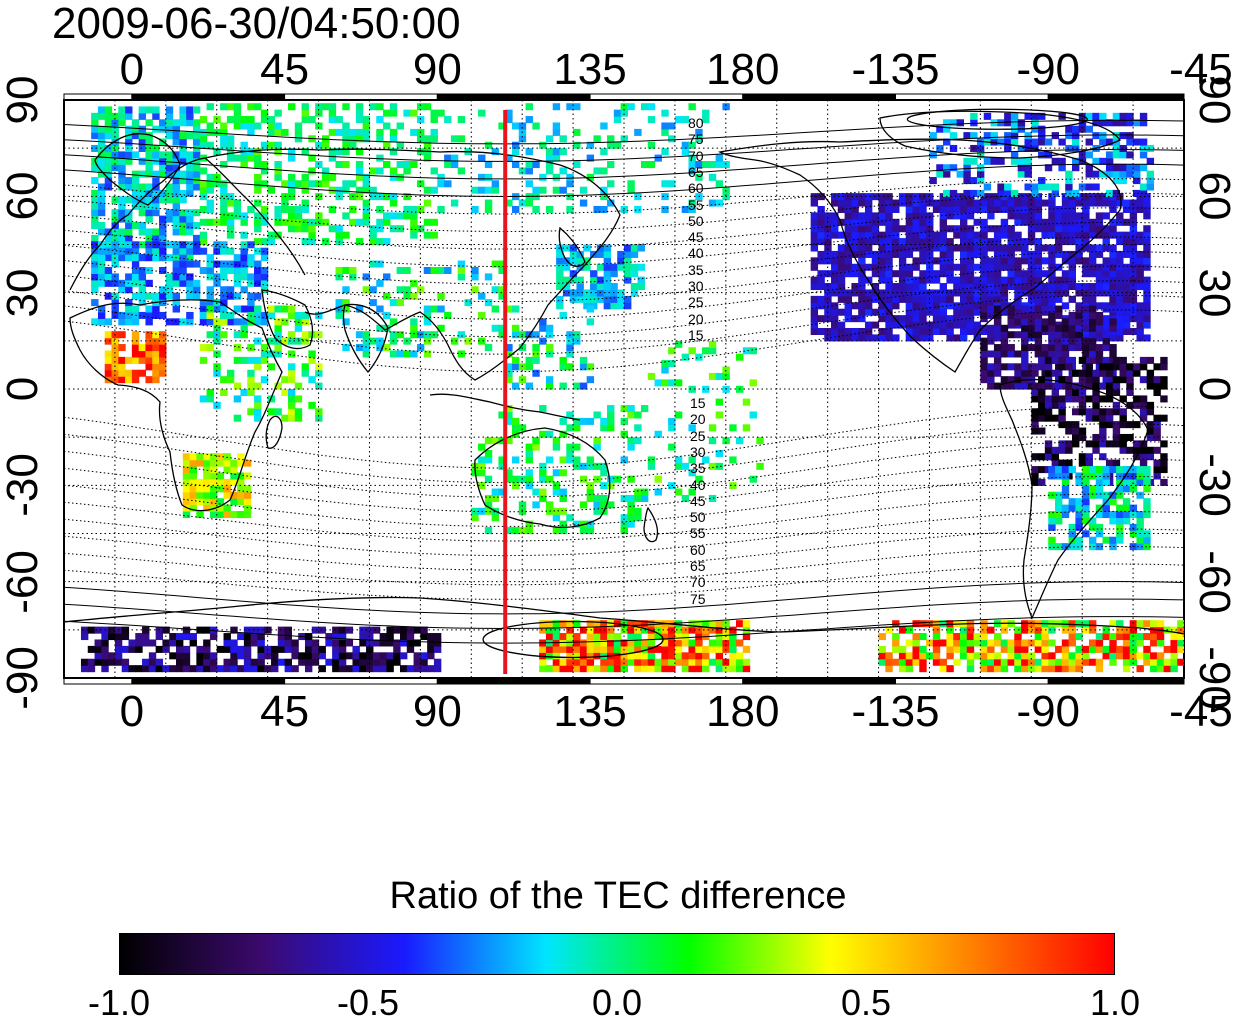  What do you see at coordinates (132, 711) in the screenshot?
I see `lon-tick-label-bottom: 0` at bounding box center [132, 711].